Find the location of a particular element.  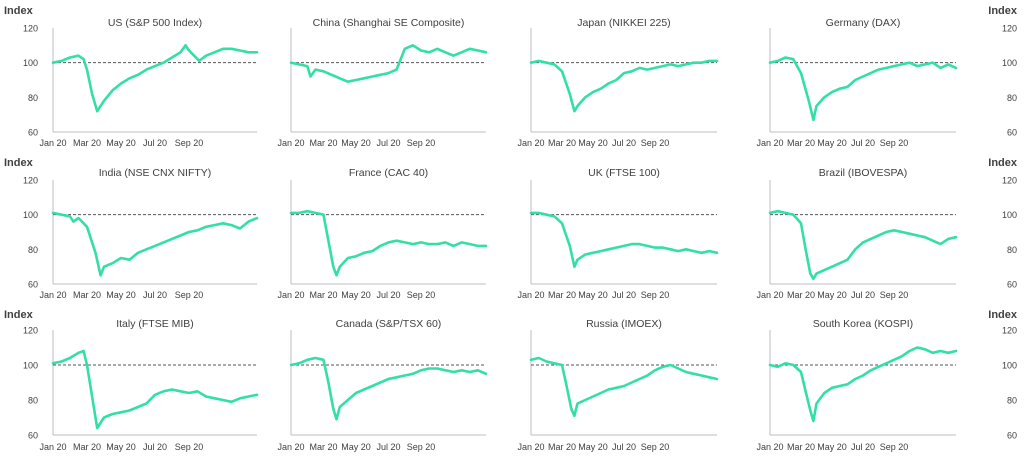

panel-title: Russia (IMOEX) is located at coordinates (624, 324).